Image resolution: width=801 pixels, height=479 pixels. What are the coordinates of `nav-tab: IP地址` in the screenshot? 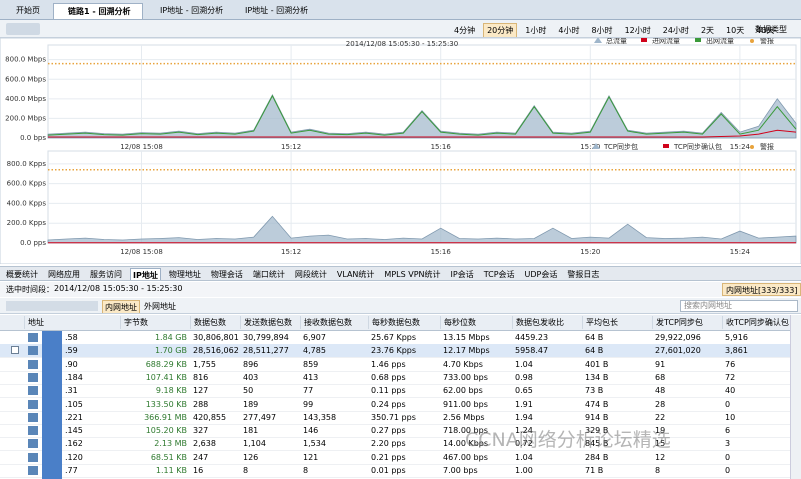 It's located at (145, 274).